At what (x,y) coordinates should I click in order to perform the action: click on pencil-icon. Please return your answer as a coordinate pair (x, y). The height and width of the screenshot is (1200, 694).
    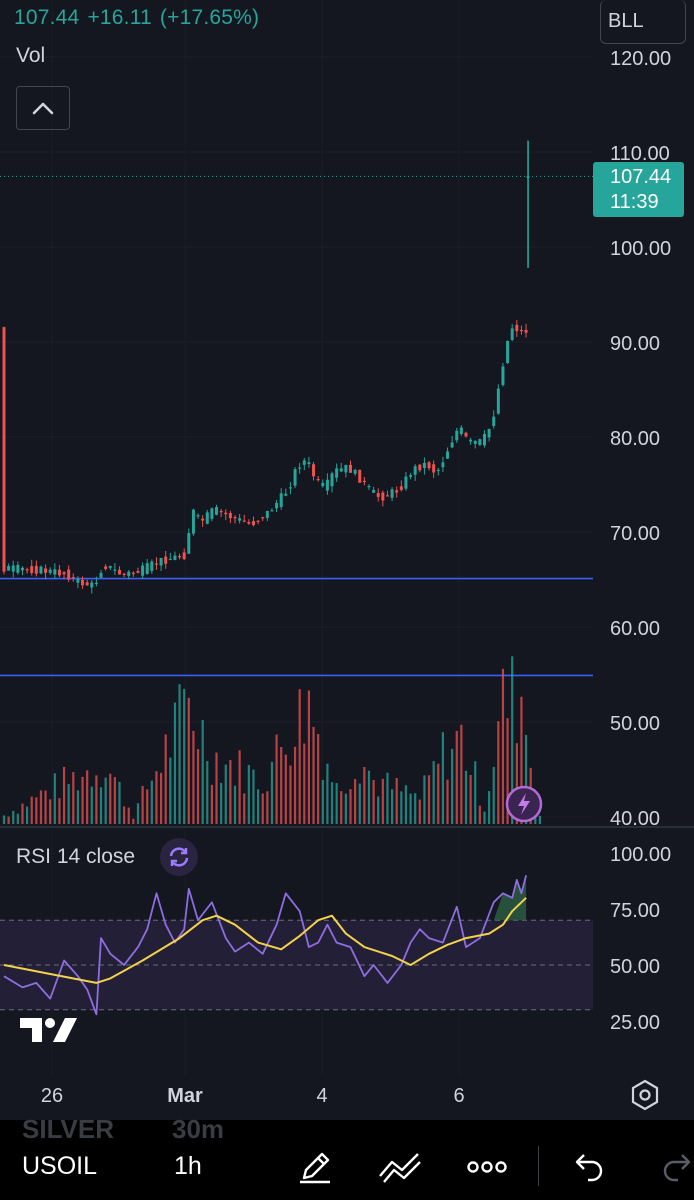
    Looking at the image, I should click on (315, 1167).